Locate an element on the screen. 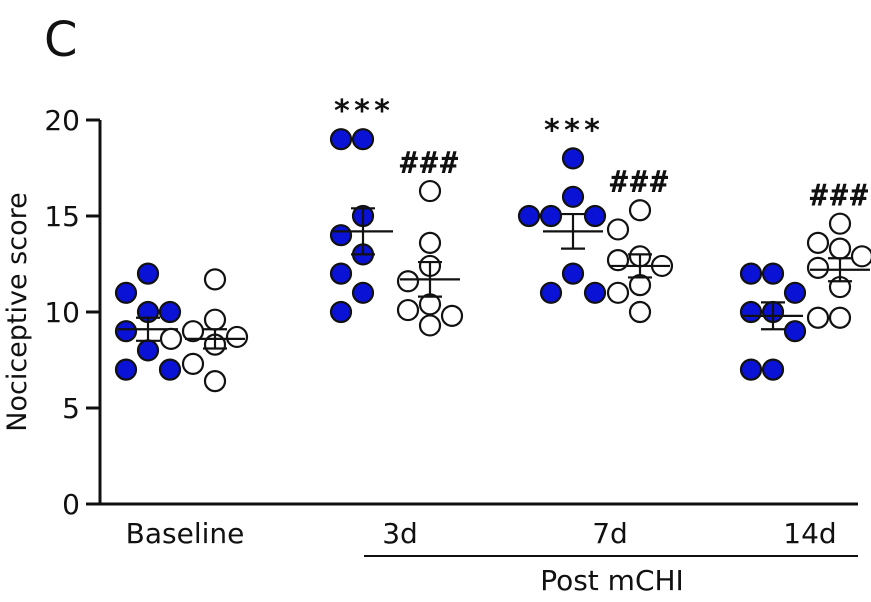 This screenshot has width=871, height=602. panel-label: C is located at coordinates (61, 40).